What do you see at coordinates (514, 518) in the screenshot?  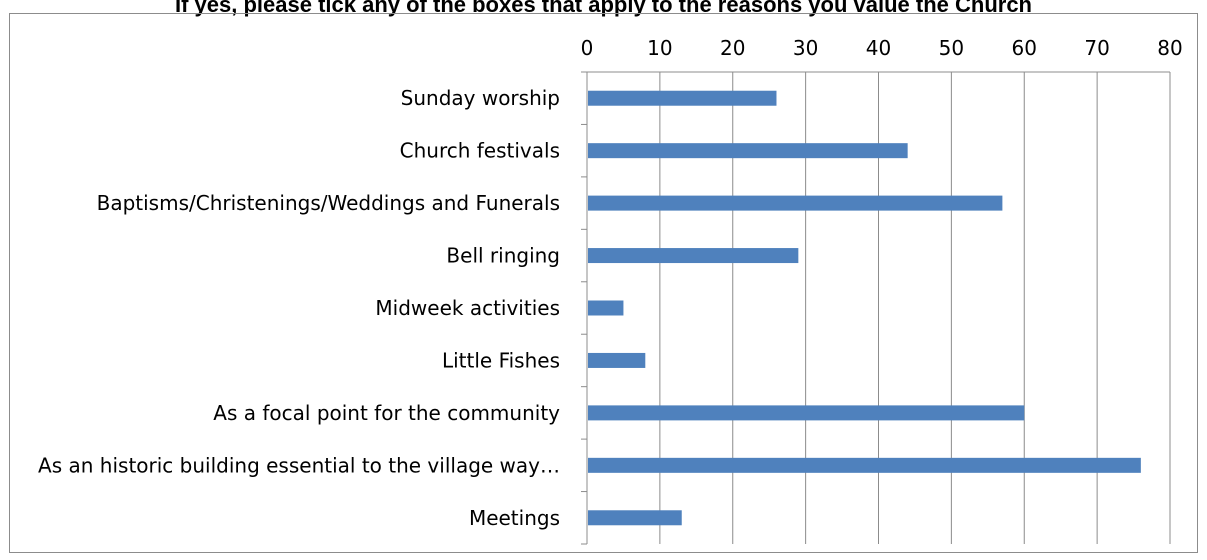 I see `category-label: Meetings` at bounding box center [514, 518].